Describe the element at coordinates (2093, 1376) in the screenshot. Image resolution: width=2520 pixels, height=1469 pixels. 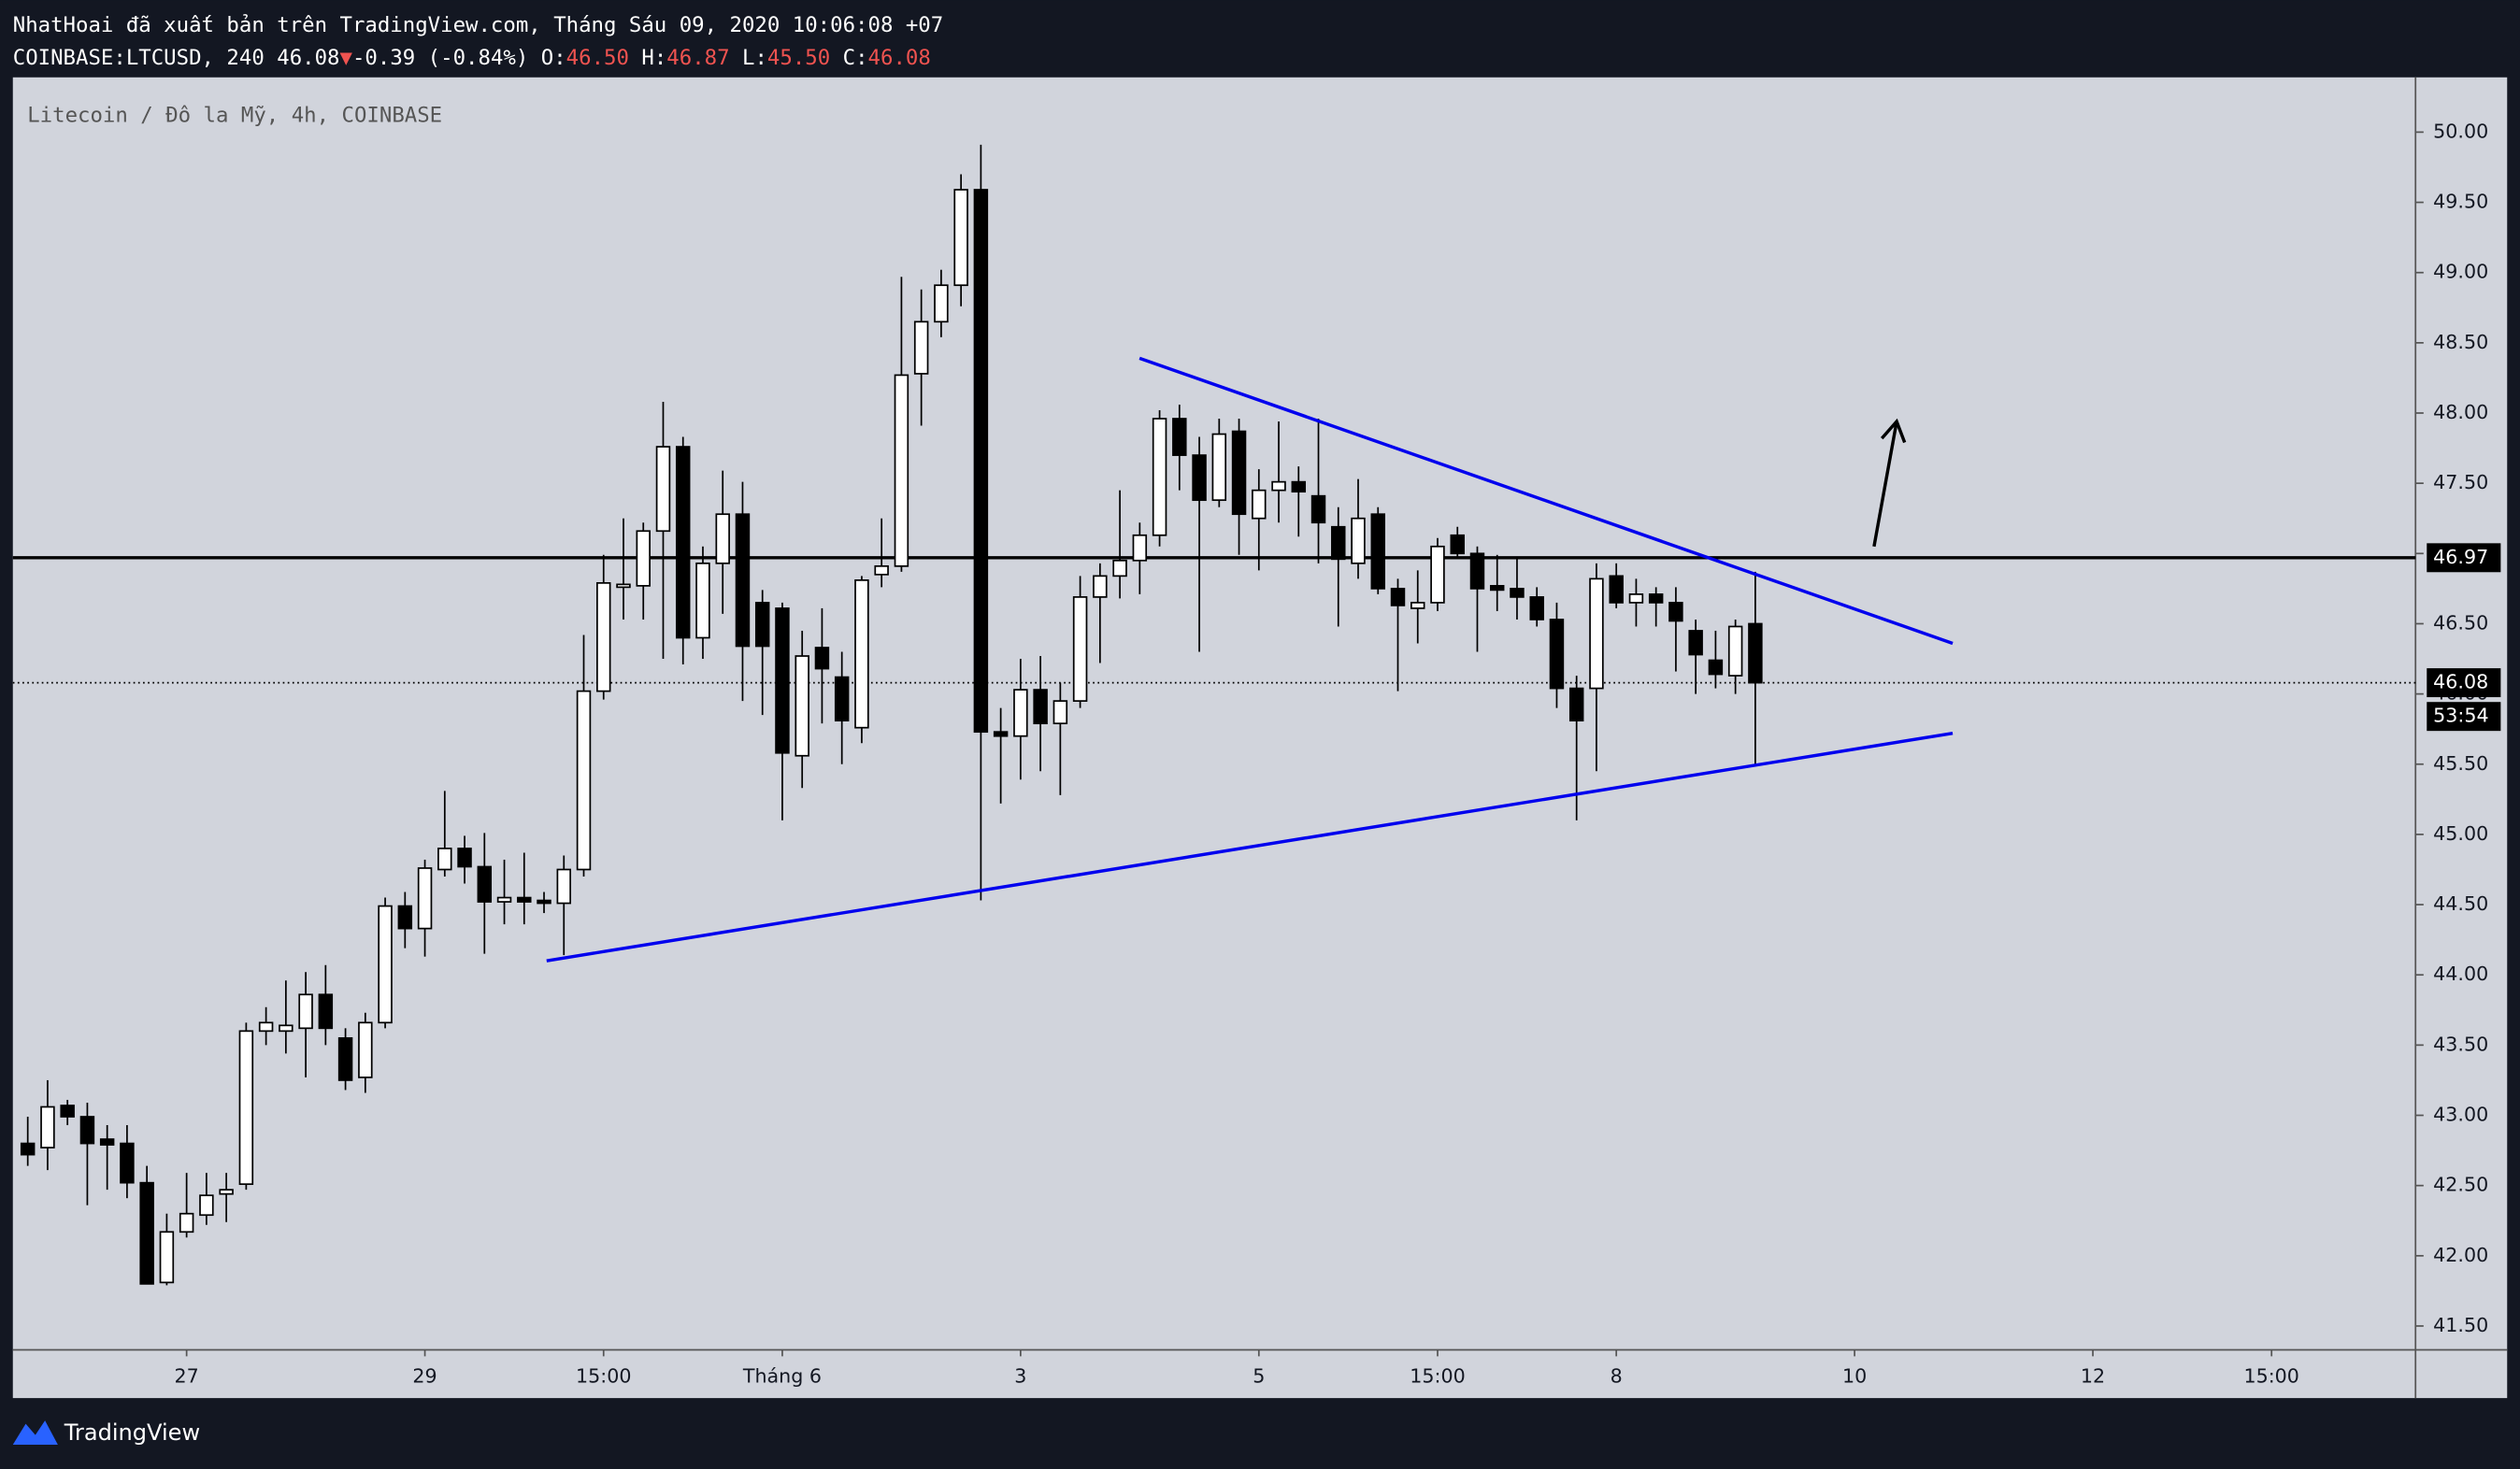
I see `x-tick-label: 12` at that location.